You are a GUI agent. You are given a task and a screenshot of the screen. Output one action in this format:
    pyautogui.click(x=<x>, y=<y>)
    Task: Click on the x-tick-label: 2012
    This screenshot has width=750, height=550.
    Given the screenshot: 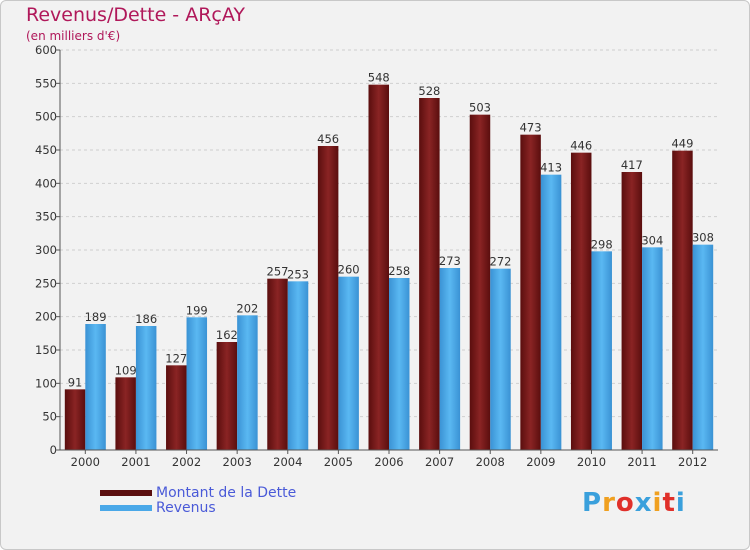 What is the action you would take?
    pyautogui.click(x=692, y=462)
    